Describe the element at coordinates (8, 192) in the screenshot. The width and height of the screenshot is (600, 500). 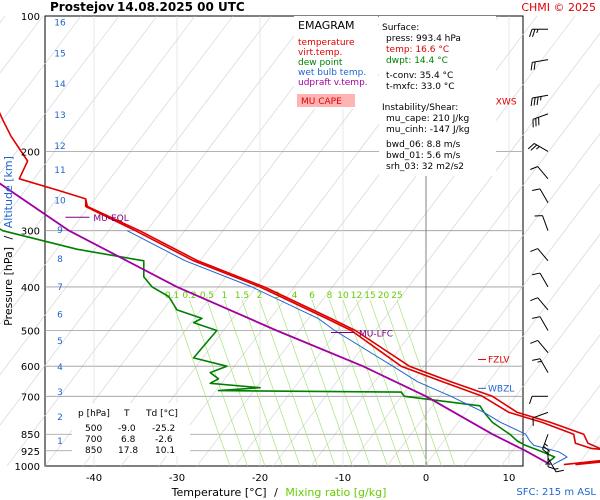
I see `y-axis-altitude-label: Altitude [km]` at that location.